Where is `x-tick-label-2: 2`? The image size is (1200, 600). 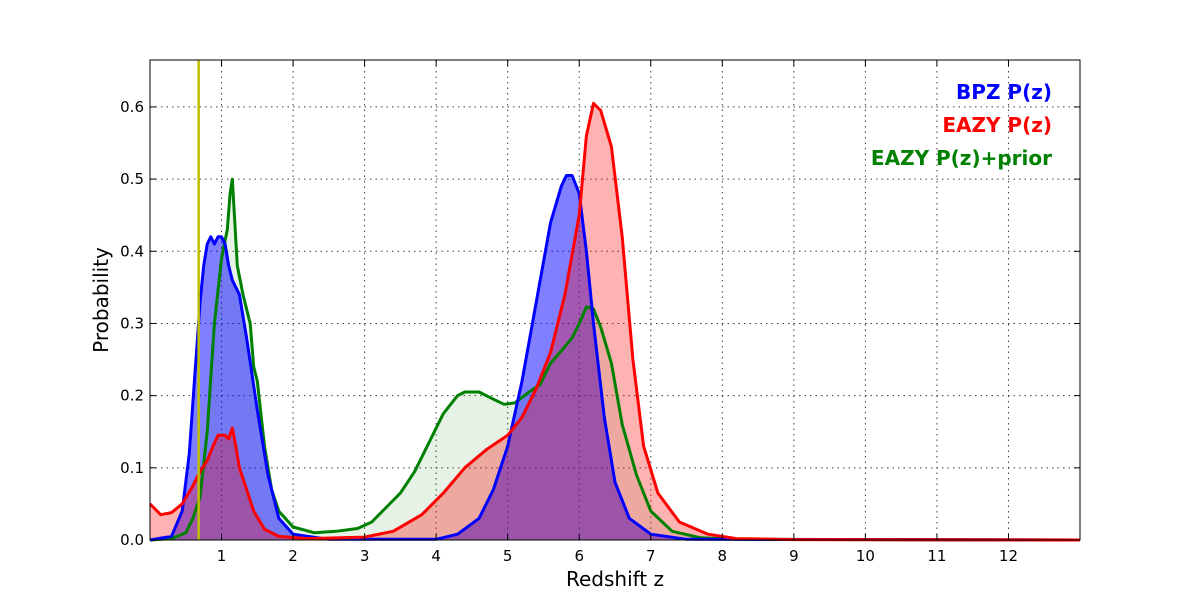 x-tick-label-2: 2 is located at coordinates (293, 556).